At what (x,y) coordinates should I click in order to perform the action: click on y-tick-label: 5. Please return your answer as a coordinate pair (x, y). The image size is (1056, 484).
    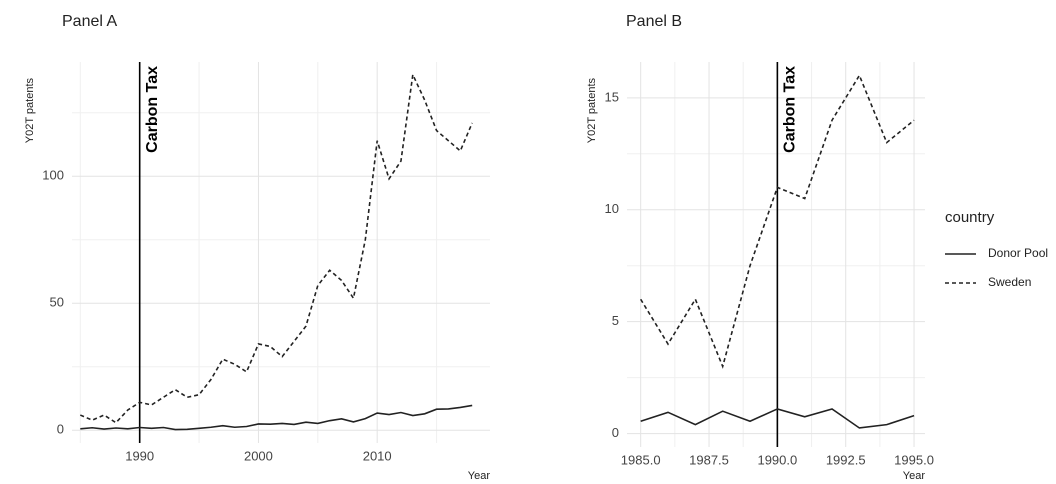
    Looking at the image, I should click on (615, 320).